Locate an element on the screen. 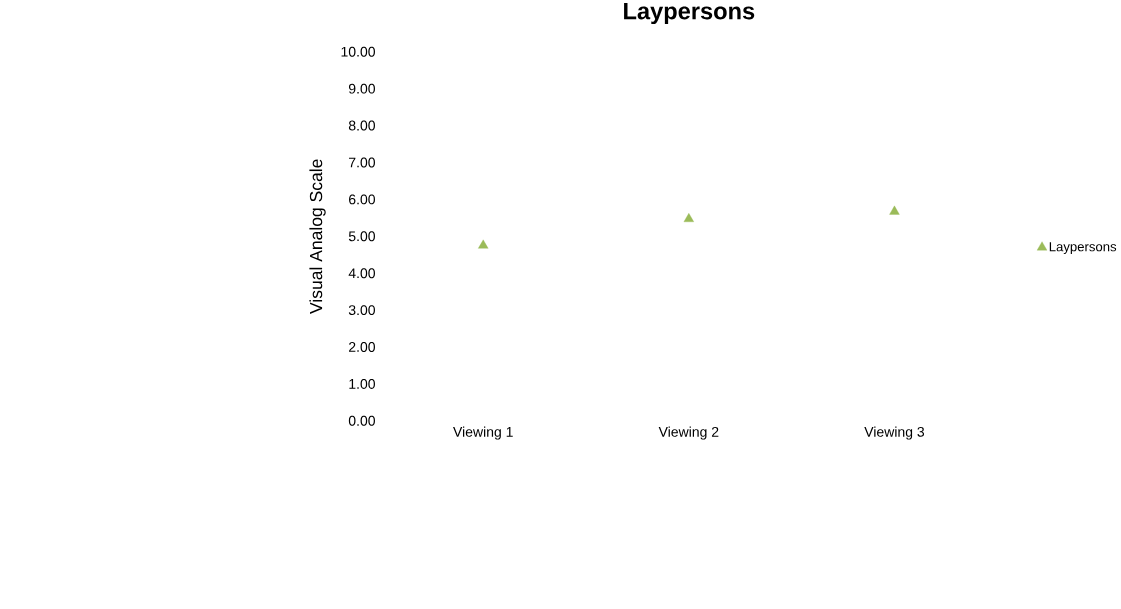 This screenshot has height=609, width=1121. y-tick-label: 8.00 is located at coordinates (361, 125).